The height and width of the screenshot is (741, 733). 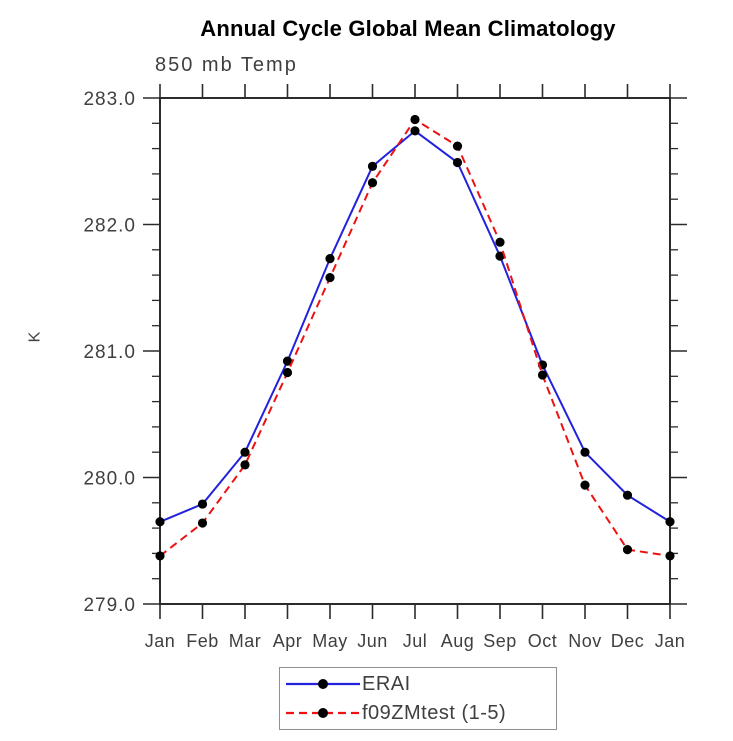 What do you see at coordinates (109, 226) in the screenshot?
I see `y-tick-label: 282.0` at bounding box center [109, 226].